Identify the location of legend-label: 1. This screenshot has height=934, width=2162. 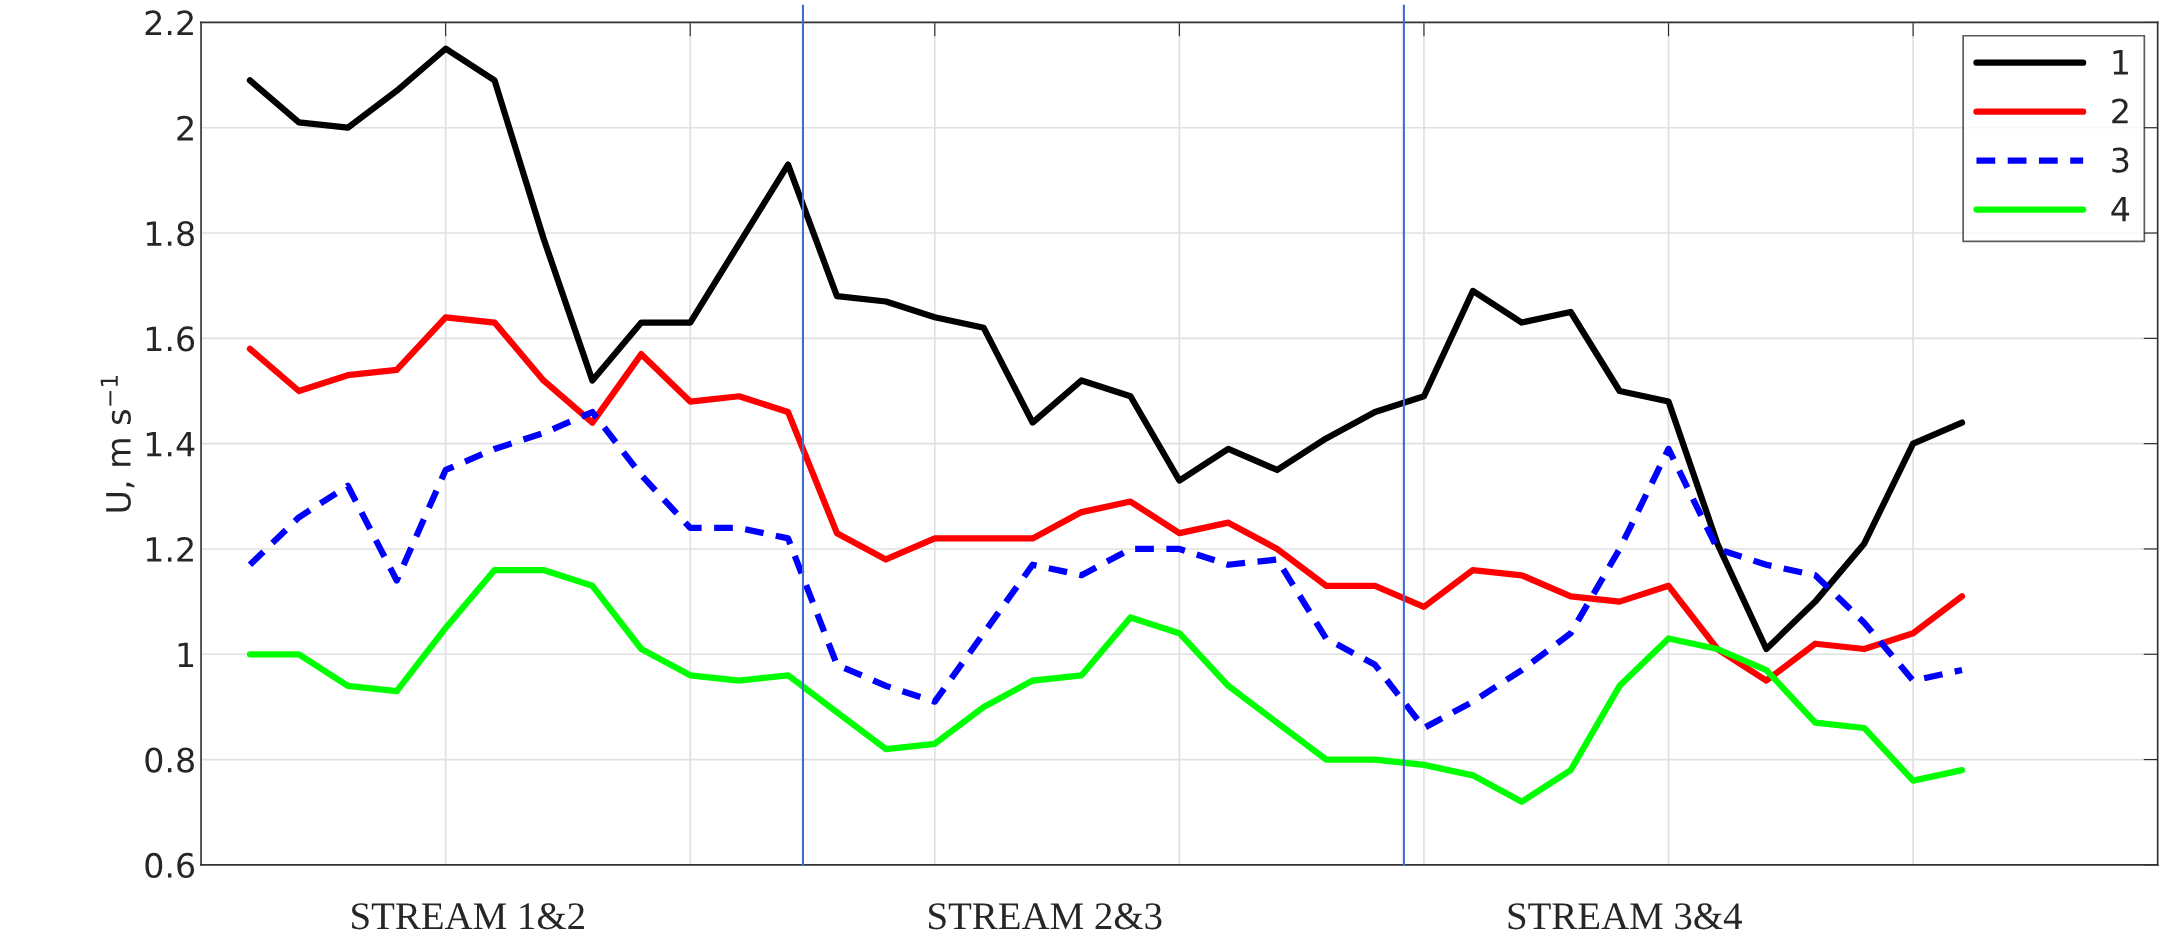
(2120, 62).